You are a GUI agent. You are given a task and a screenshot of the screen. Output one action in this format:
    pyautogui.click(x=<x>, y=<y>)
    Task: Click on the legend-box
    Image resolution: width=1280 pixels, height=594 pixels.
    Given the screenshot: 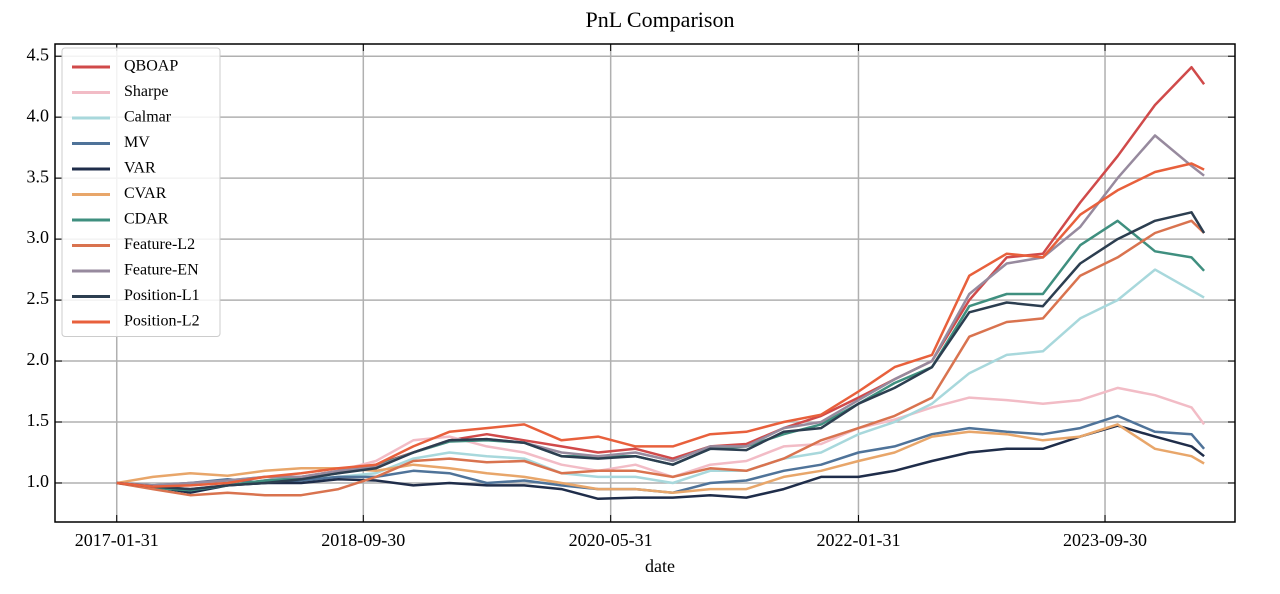 What is the action you would take?
    pyautogui.click(x=141, y=192)
    